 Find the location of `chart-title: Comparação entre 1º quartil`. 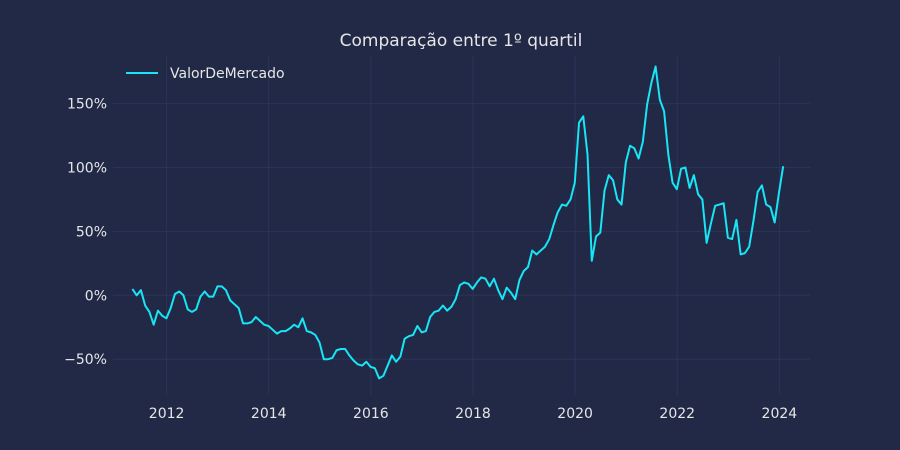

chart-title: Comparação entre 1º quartil is located at coordinates (461, 41).